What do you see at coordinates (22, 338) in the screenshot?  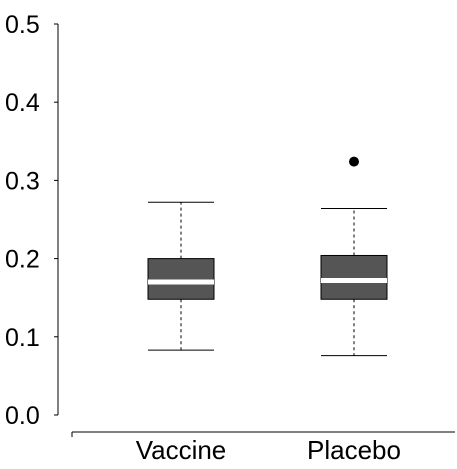 I see `y-tick-label: 0.1` at bounding box center [22, 338].